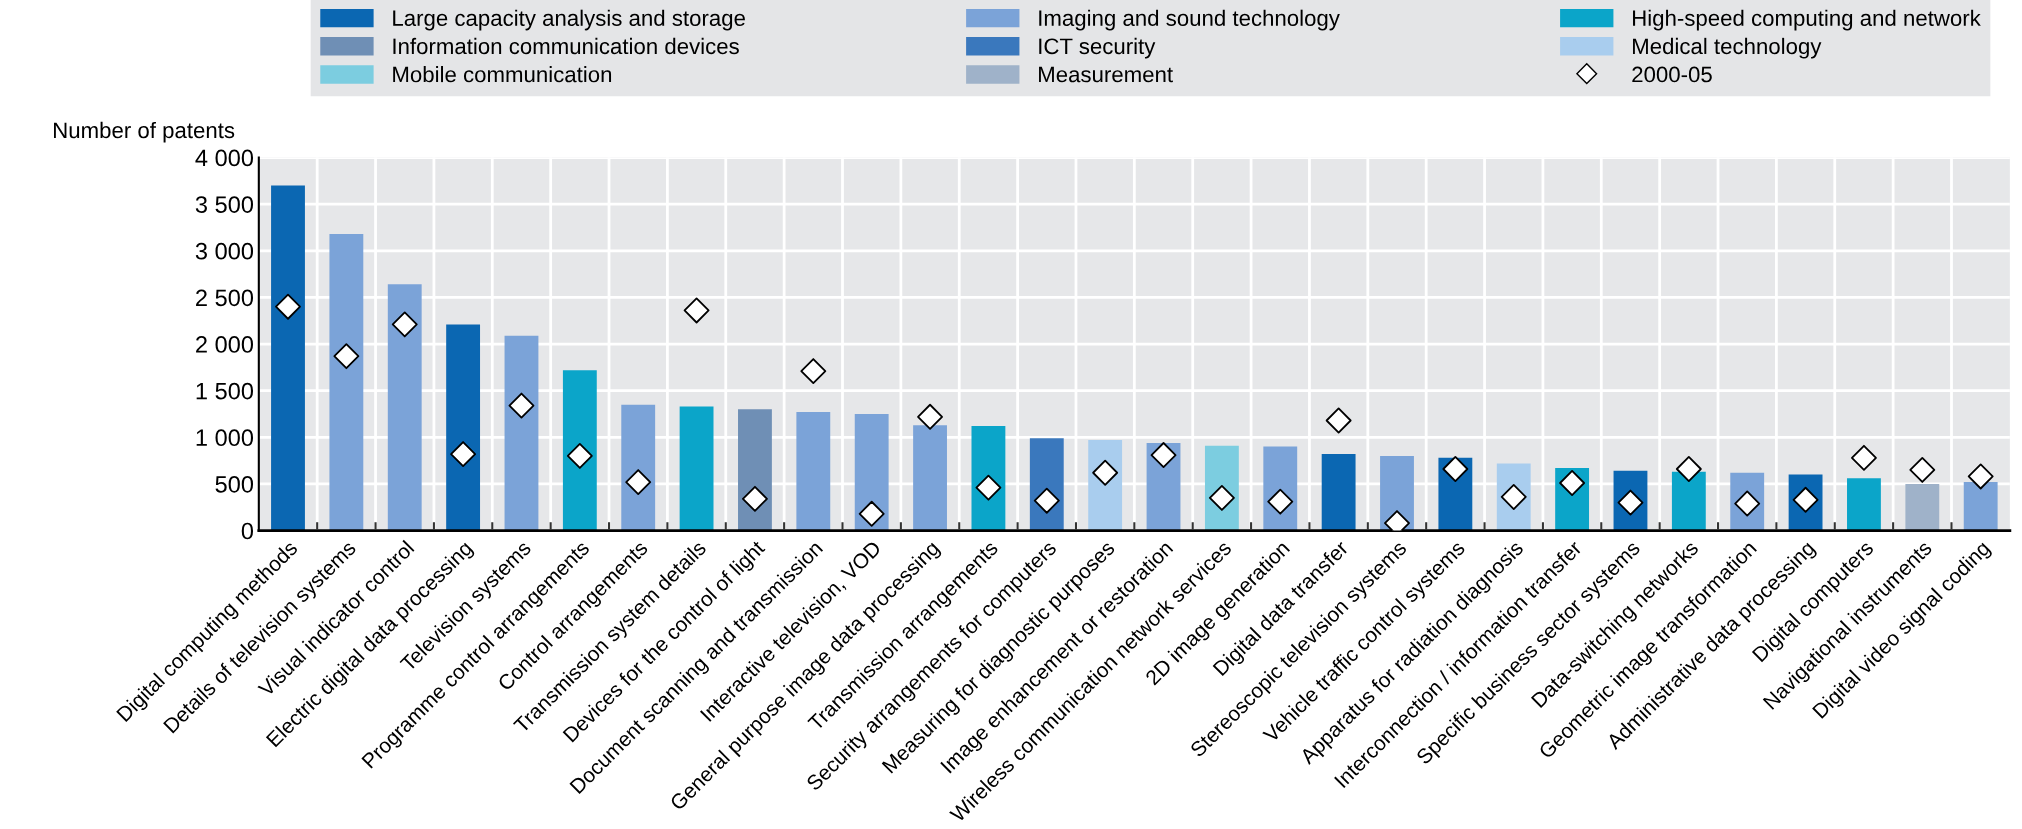 The image size is (2022, 829). Describe the element at coordinates (225, 298) in the screenshot. I see `y-tick-label: 2 500` at that location.